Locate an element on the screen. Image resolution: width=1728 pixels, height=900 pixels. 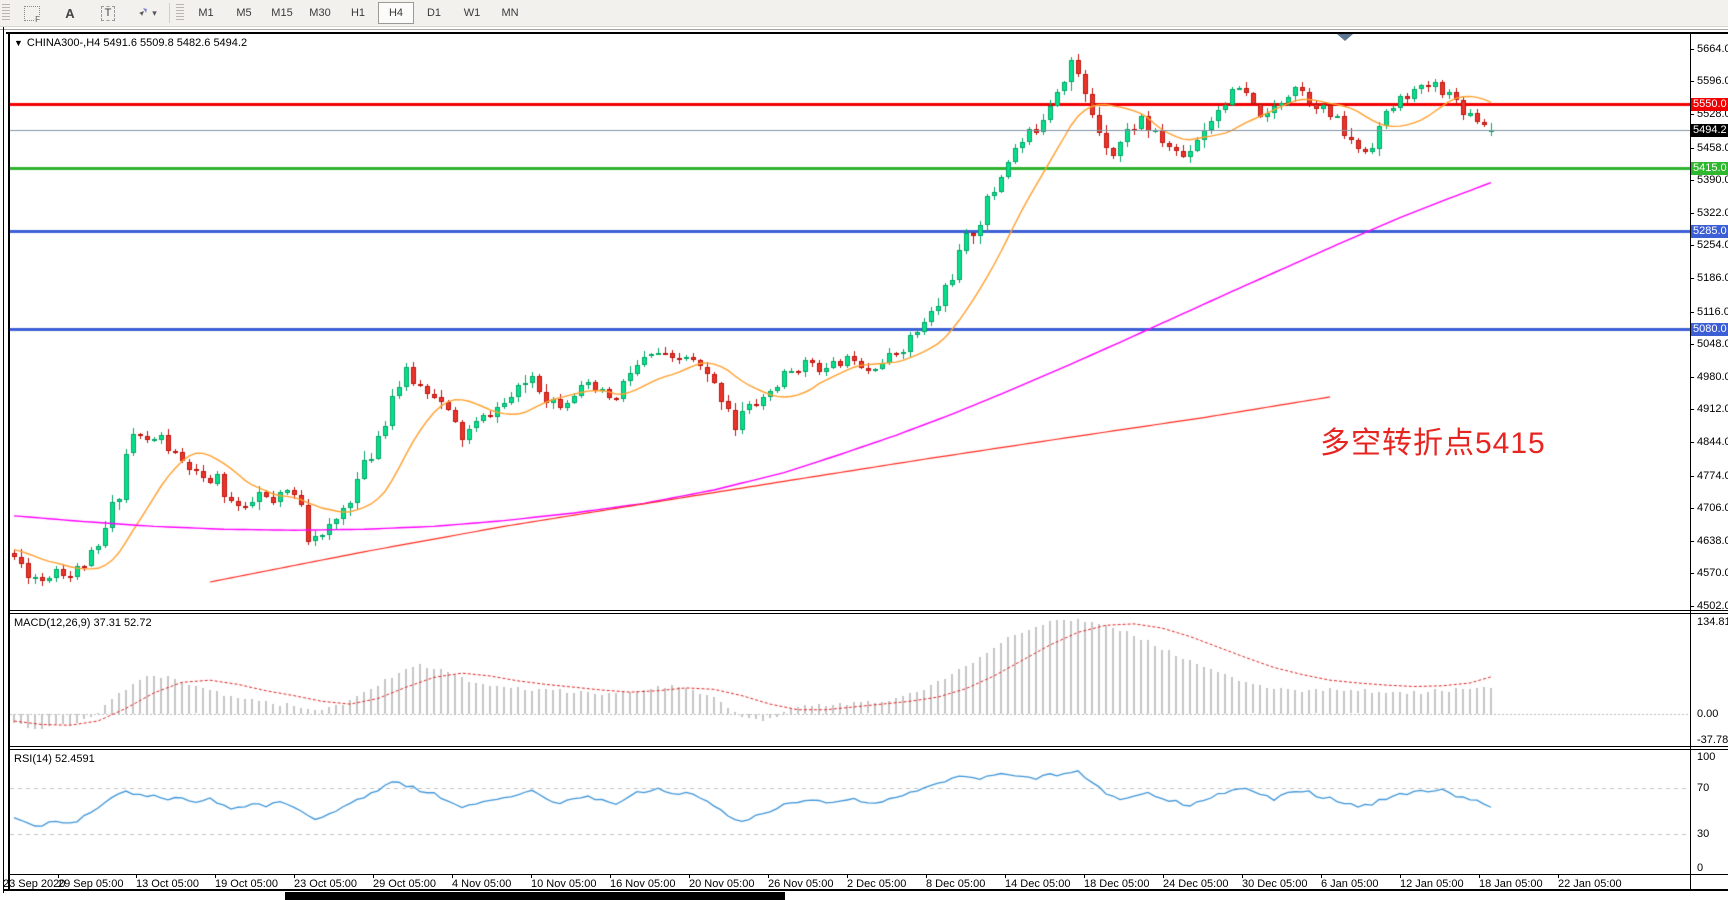
time-axis-label: 14 Dec 05:00 is located at coordinates (1038, 884).